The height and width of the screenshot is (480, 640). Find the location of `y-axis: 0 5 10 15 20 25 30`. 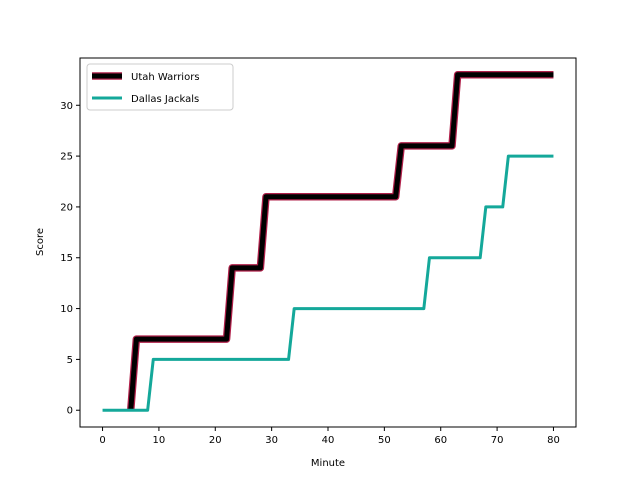

y-axis: 0 5 10 15 20 25 30 is located at coordinates (70, 259).